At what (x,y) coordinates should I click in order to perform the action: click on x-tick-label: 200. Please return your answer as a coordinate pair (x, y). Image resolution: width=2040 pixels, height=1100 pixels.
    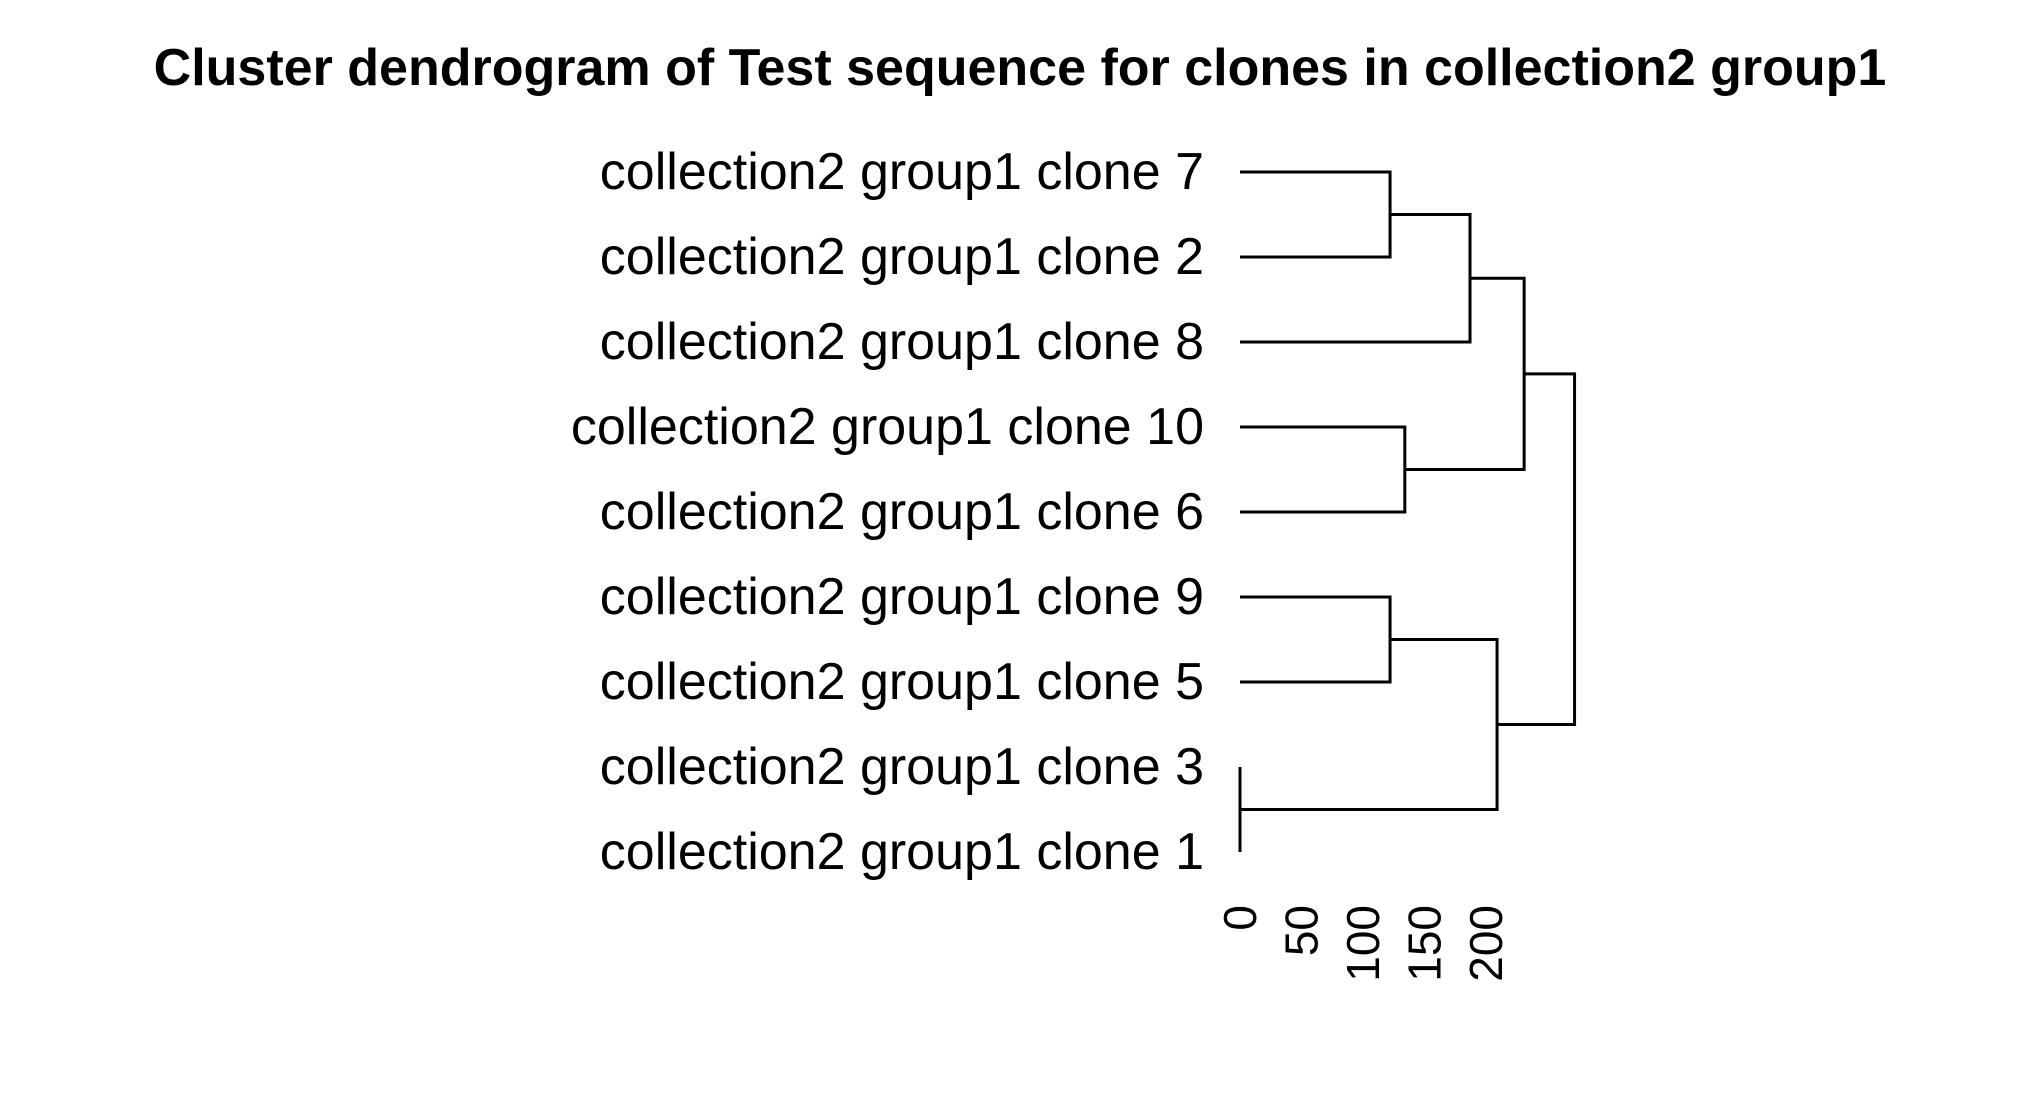
    Looking at the image, I should click on (1486, 943).